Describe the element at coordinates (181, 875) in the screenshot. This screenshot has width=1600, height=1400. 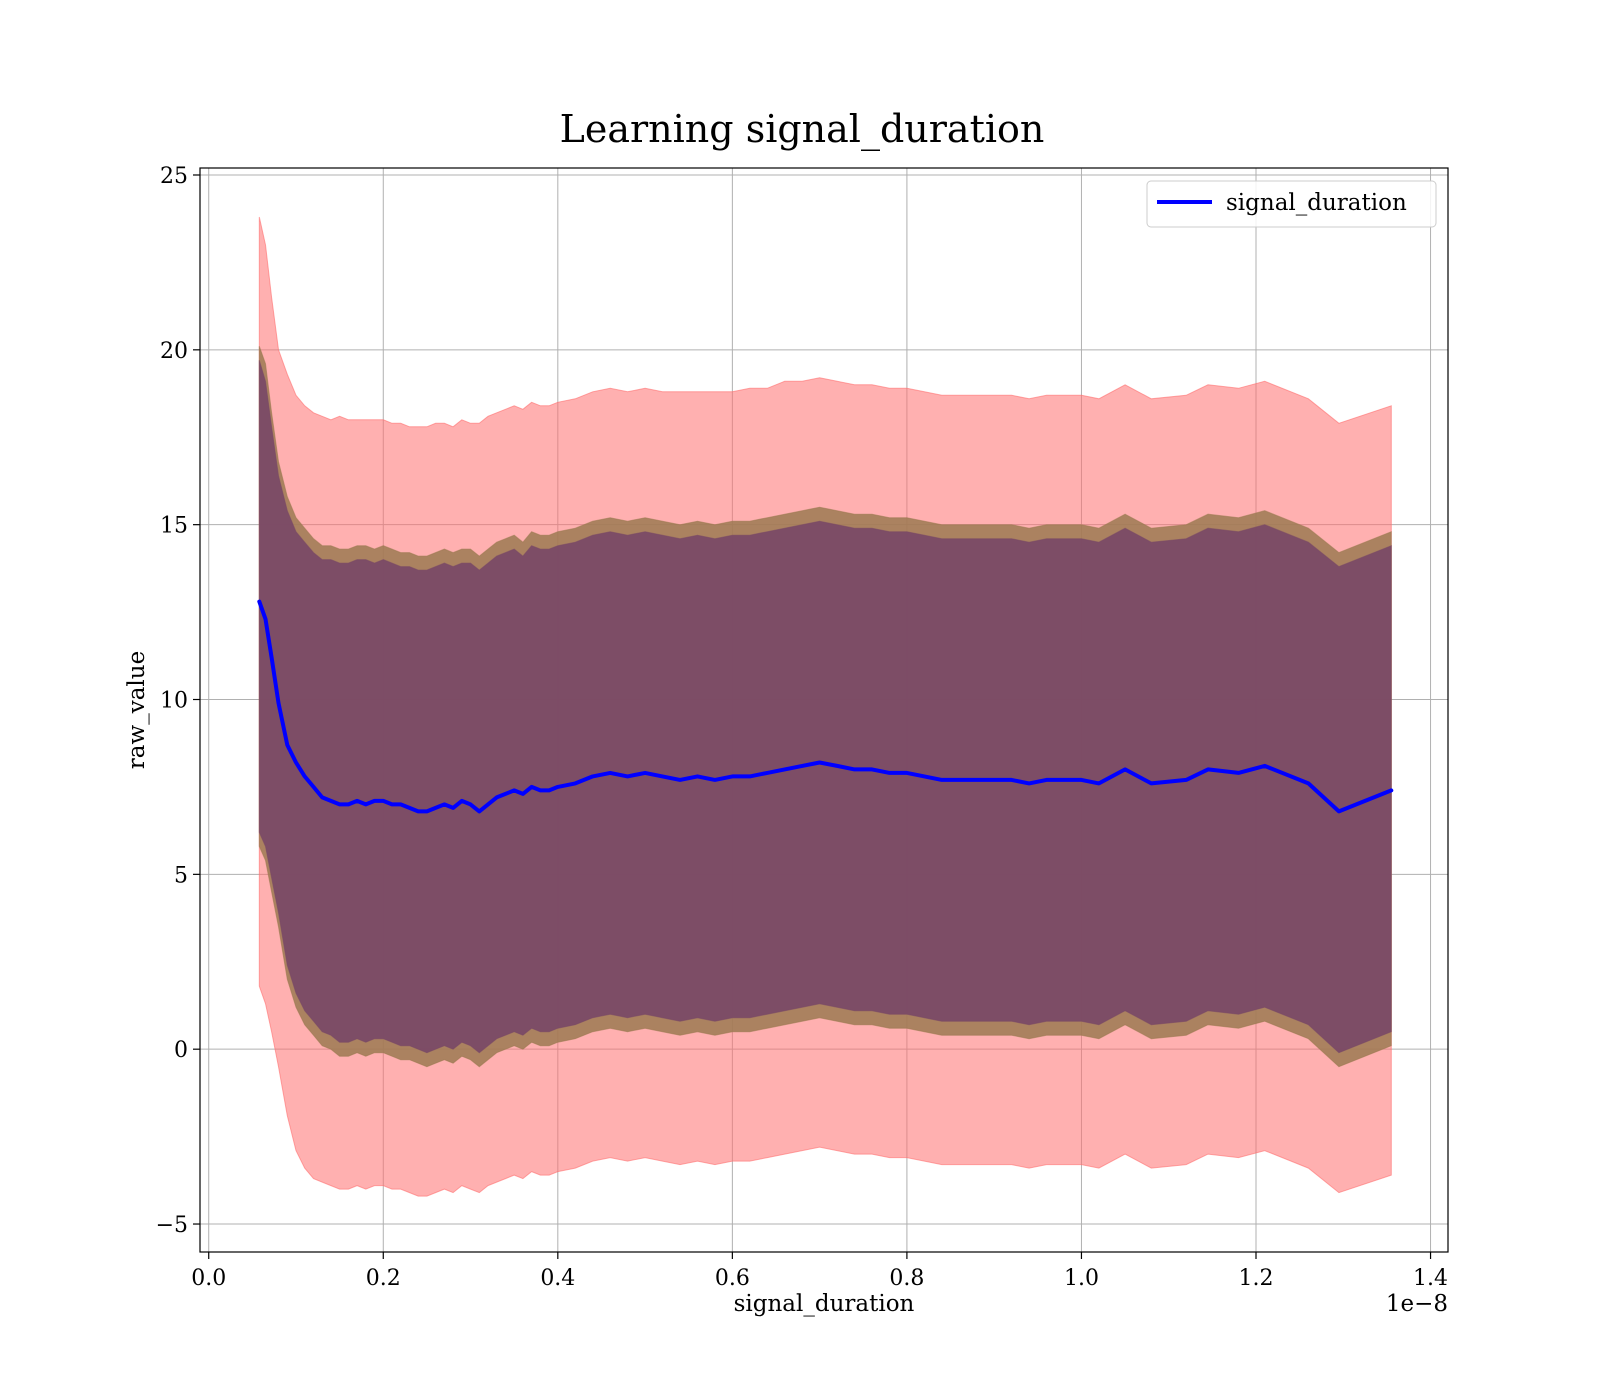
I see `y-tick-label-2: 5` at that location.